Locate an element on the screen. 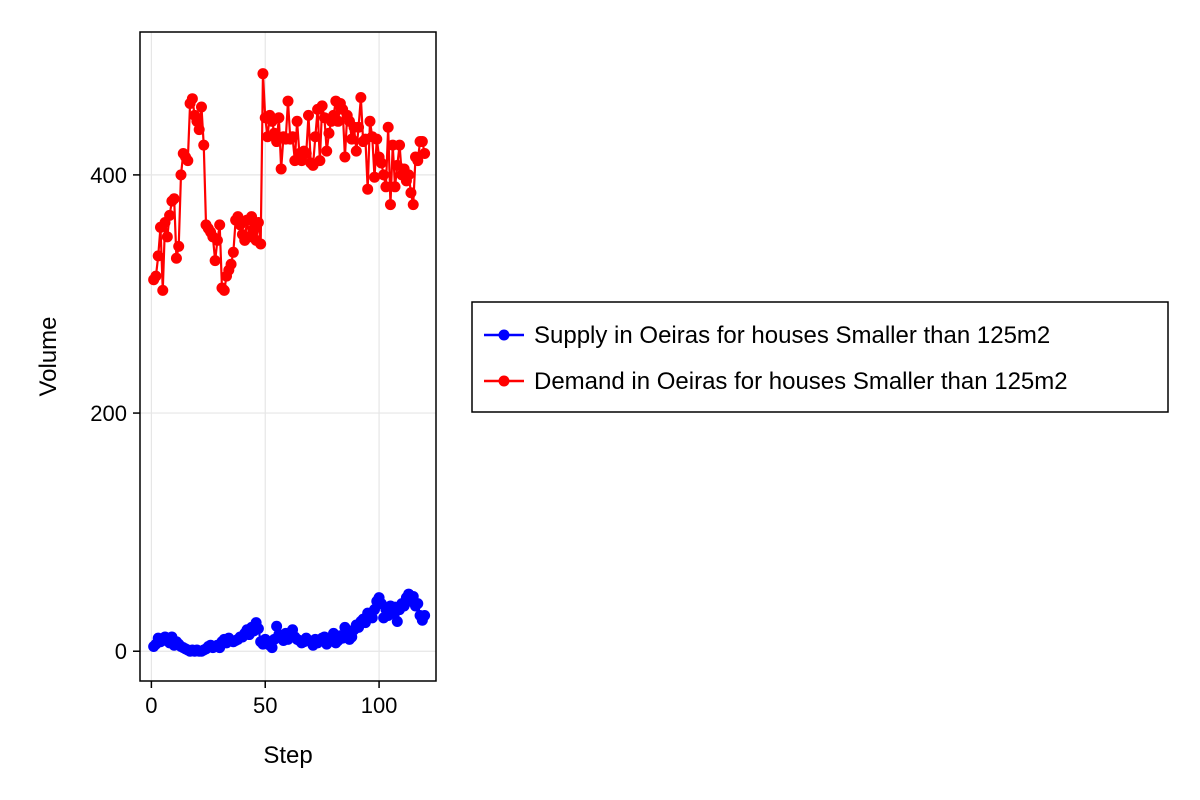  legend-box is located at coordinates (820, 357).